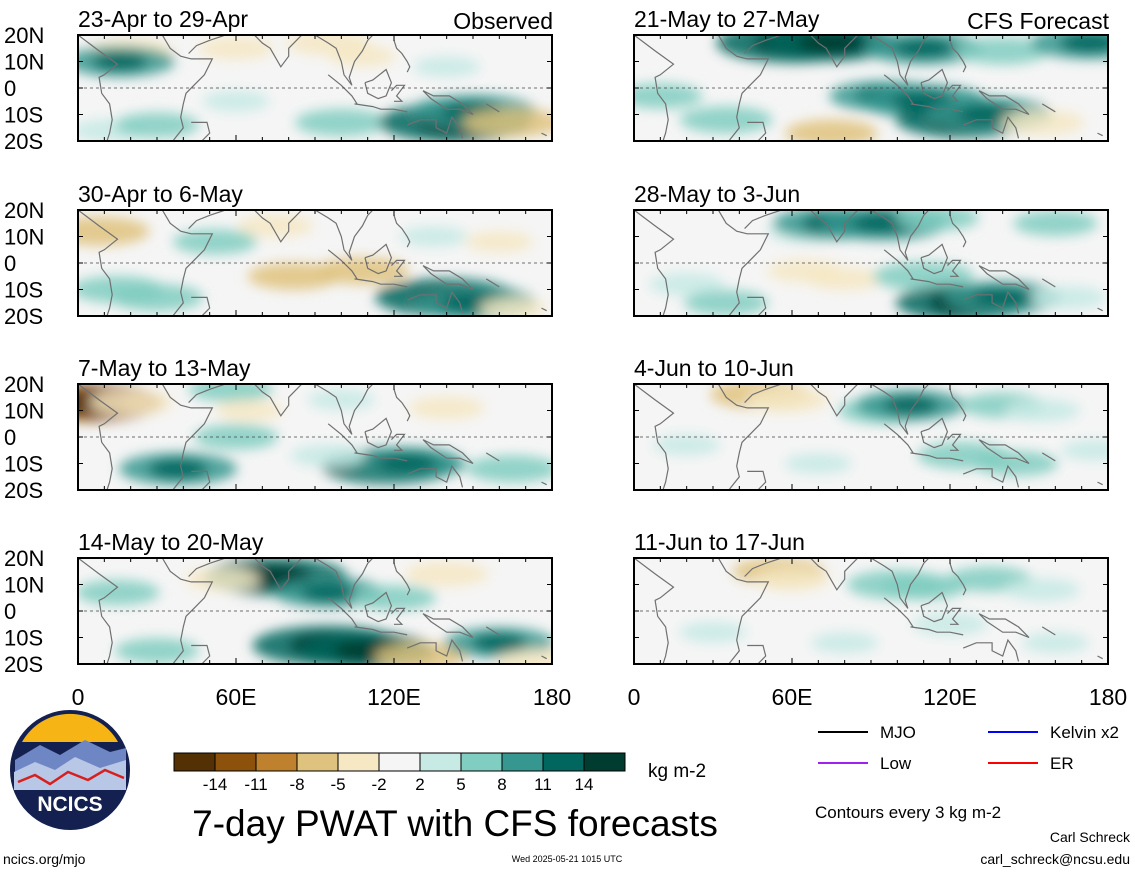 The width and height of the screenshot is (1135, 872). I want to click on colorbar-units: kg m-2, so click(677, 771).